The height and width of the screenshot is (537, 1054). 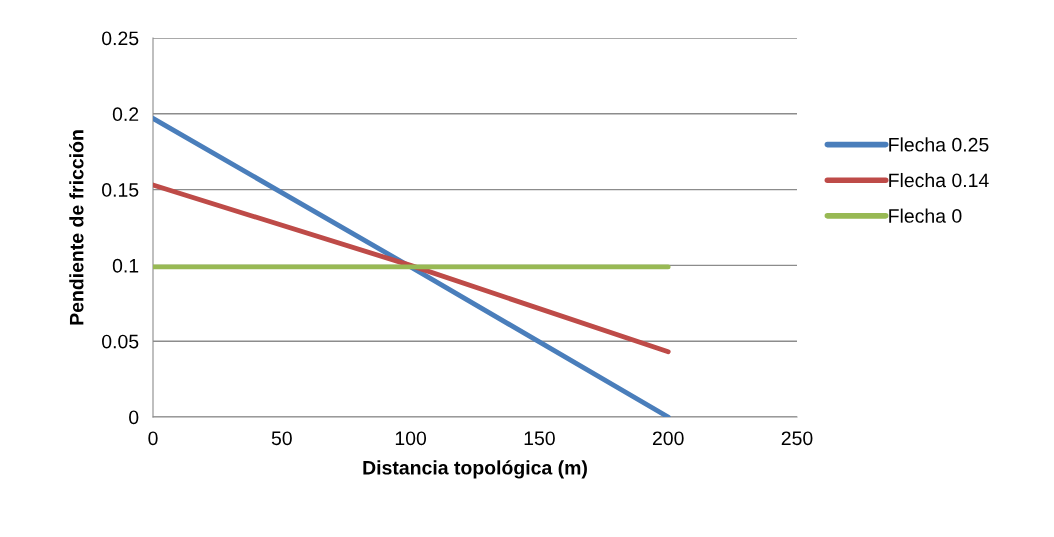 I want to click on x-tick-label: 100, so click(x=411, y=438).